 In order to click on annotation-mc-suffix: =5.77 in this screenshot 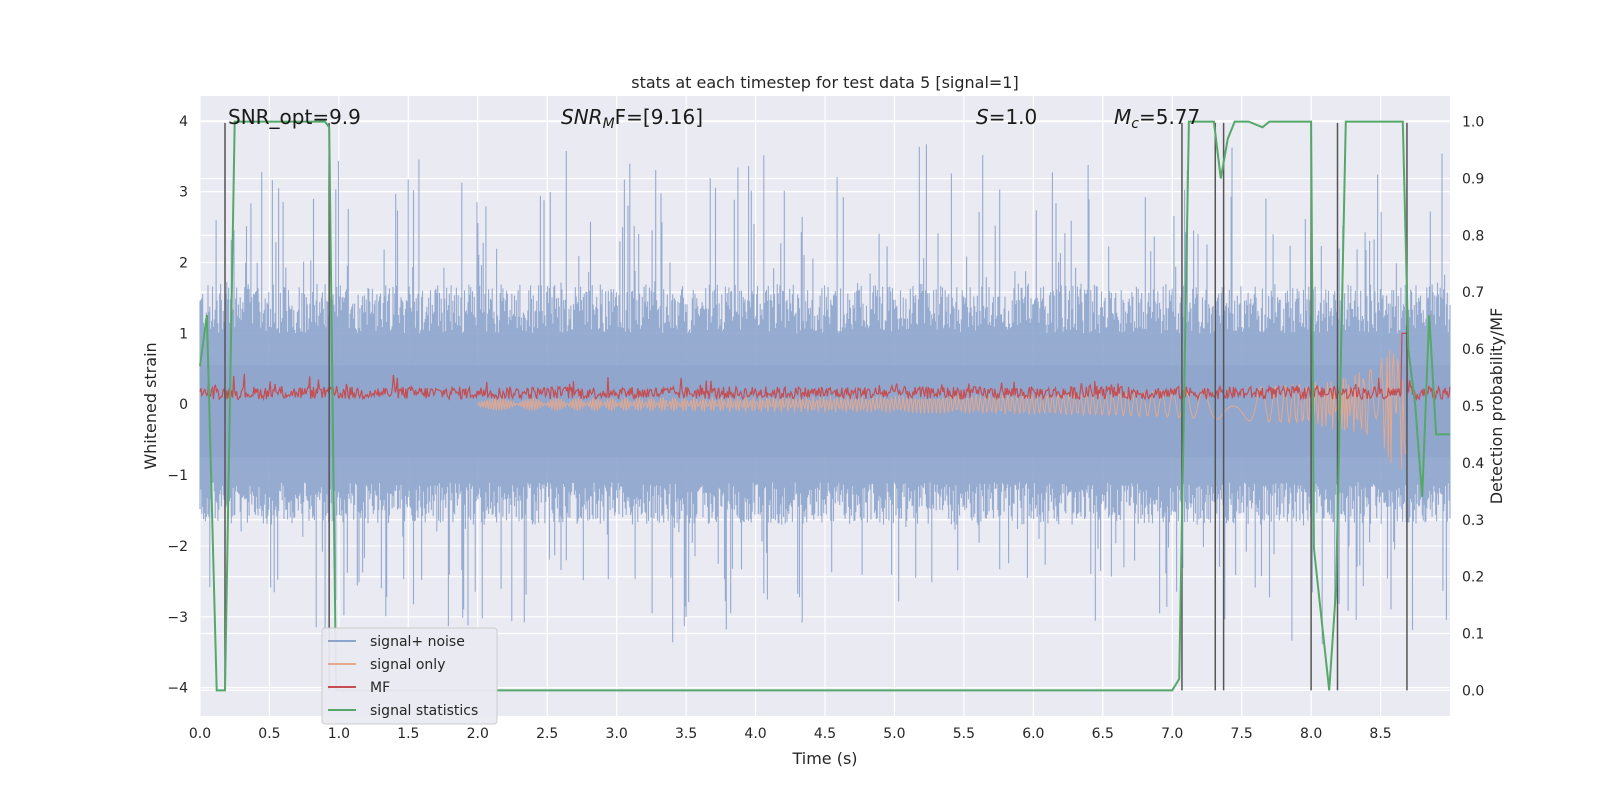, I will do `click(1169, 117)`.